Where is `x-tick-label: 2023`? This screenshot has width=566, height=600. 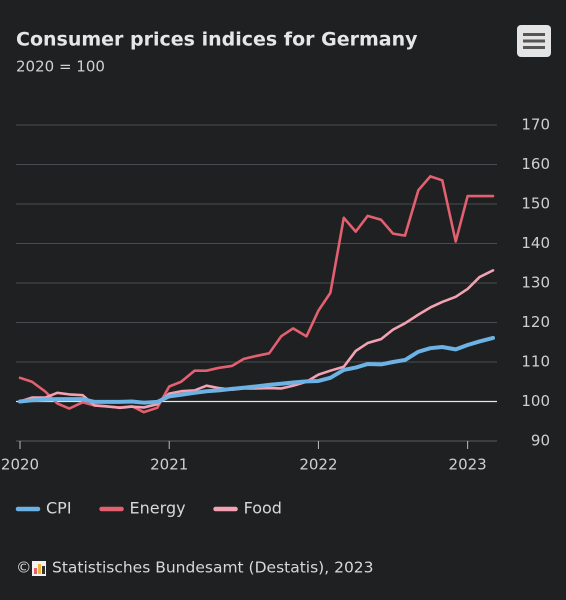 x-tick-label: 2023 is located at coordinates (468, 465).